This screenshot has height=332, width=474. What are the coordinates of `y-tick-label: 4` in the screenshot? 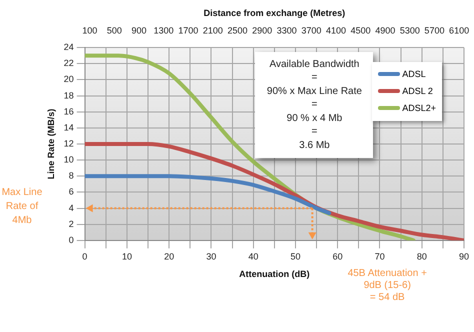 It's located at (71, 207).